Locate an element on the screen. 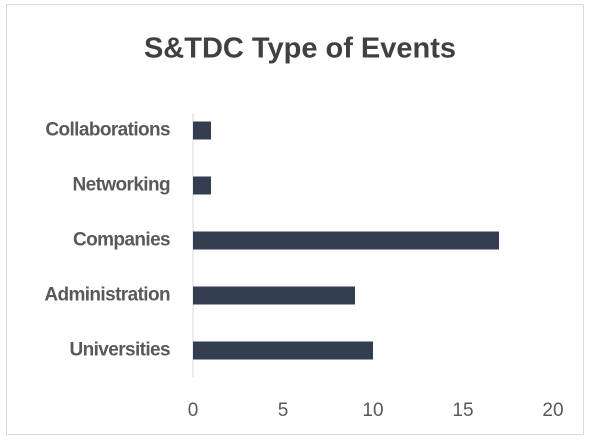 The image size is (590, 444). chart-title: S&TDC Type of Events is located at coordinates (300, 49).